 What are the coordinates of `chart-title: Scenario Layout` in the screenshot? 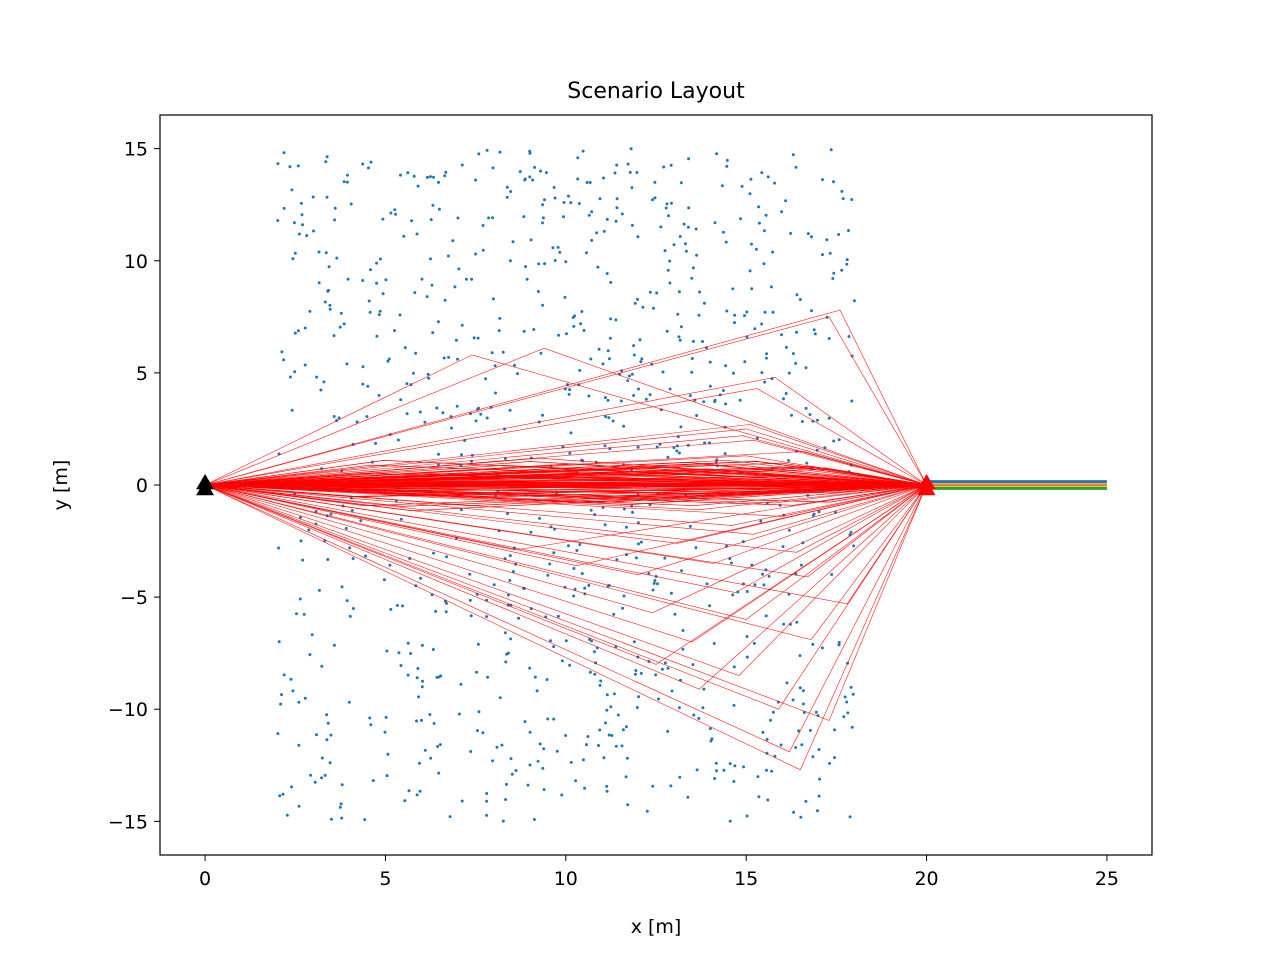 It's located at (656, 91).